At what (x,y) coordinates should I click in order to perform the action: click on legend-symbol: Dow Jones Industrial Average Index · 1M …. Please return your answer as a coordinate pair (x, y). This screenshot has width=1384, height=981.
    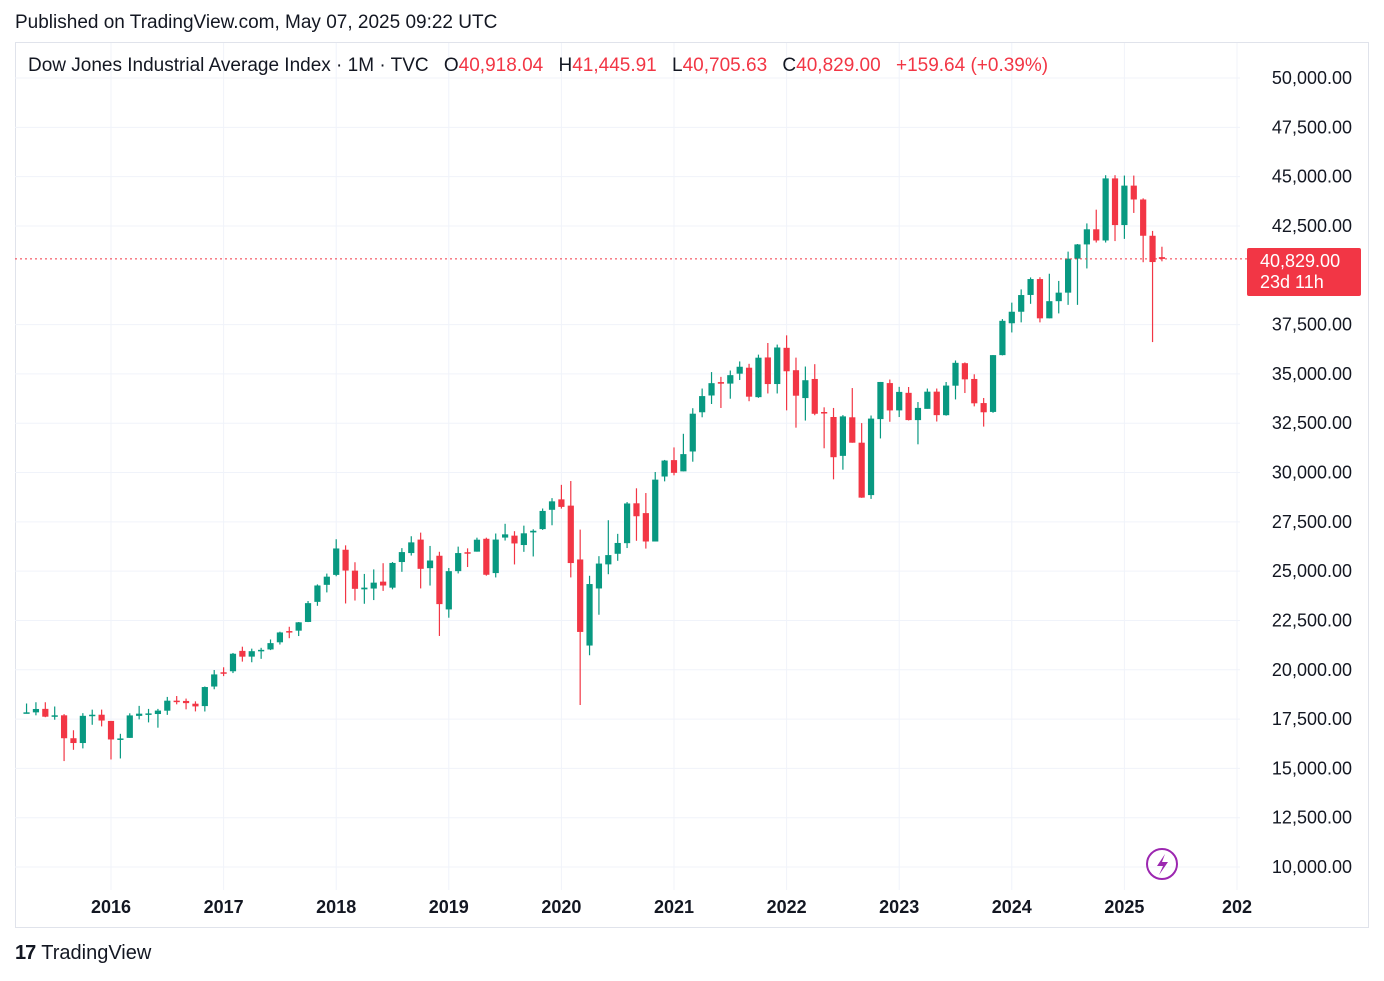
    Looking at the image, I should click on (228, 65).